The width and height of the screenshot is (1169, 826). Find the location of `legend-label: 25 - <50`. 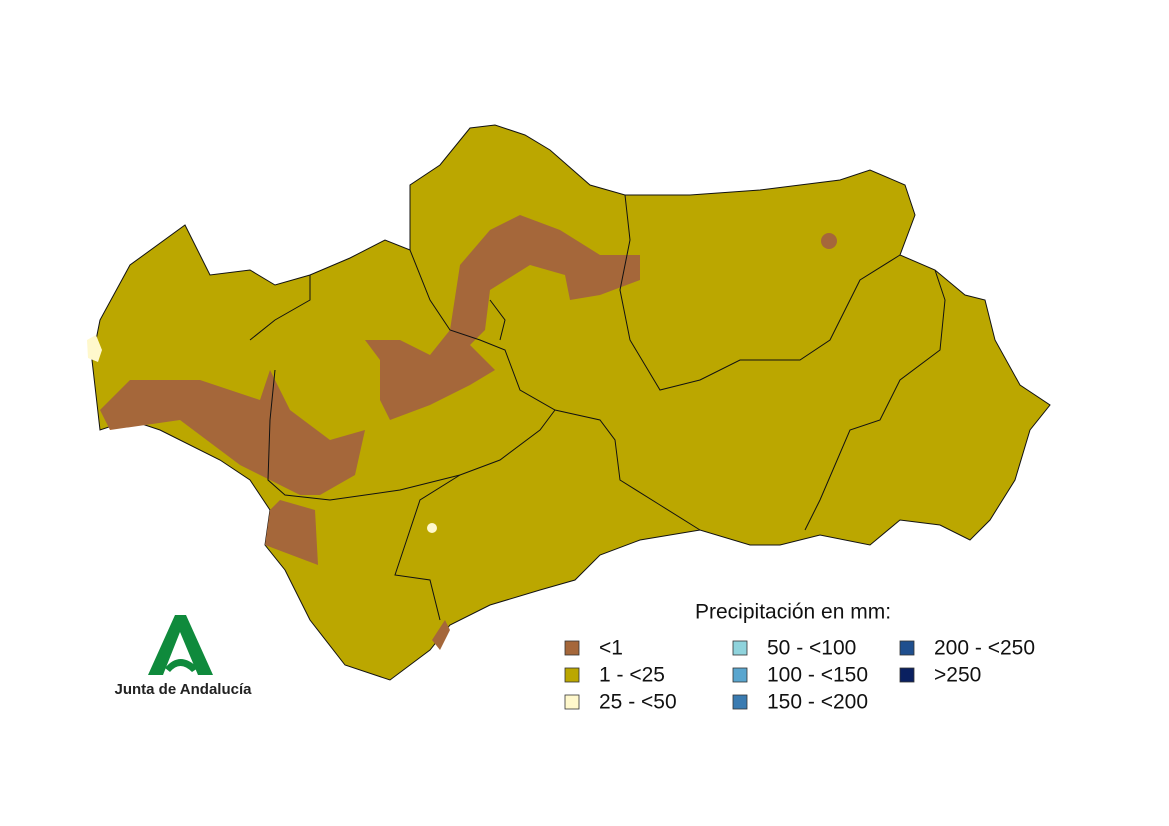

legend-label: 25 - <50 is located at coordinates (638, 702).